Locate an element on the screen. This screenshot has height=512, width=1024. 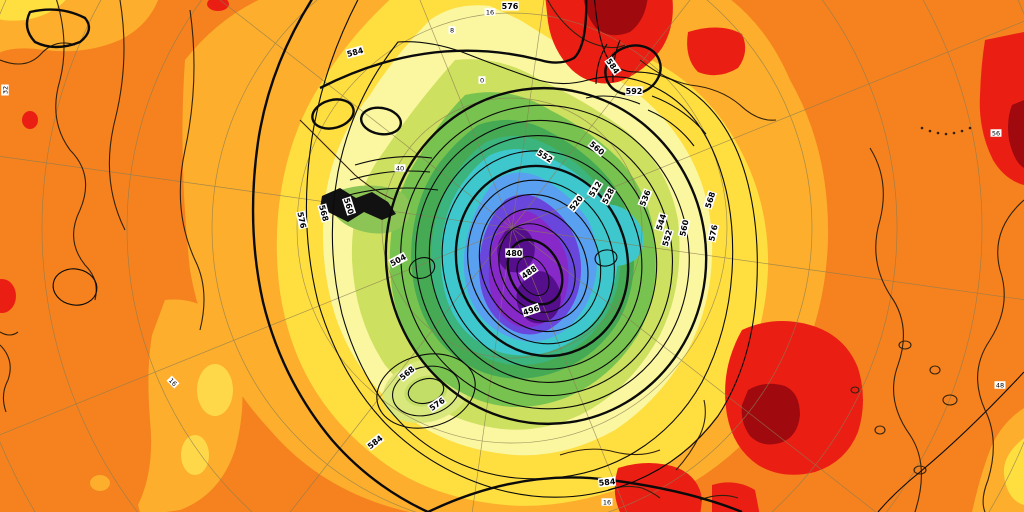
minor-label: 56 is located at coordinates (996, 133).